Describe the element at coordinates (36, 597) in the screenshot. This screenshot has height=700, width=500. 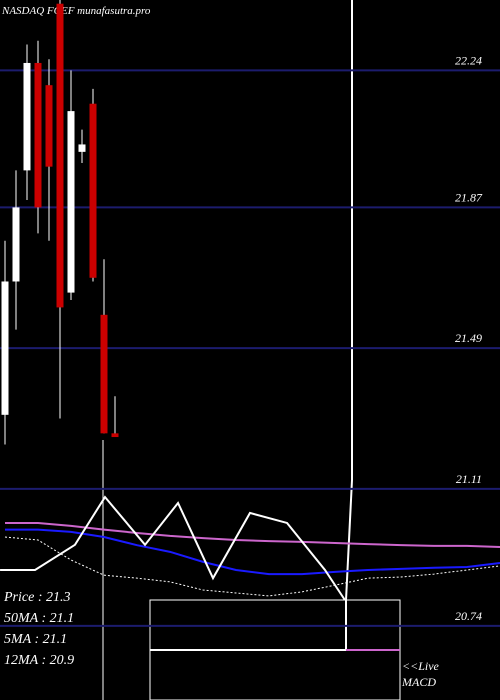
I see `legend-price: Price : 21.3` at that location.